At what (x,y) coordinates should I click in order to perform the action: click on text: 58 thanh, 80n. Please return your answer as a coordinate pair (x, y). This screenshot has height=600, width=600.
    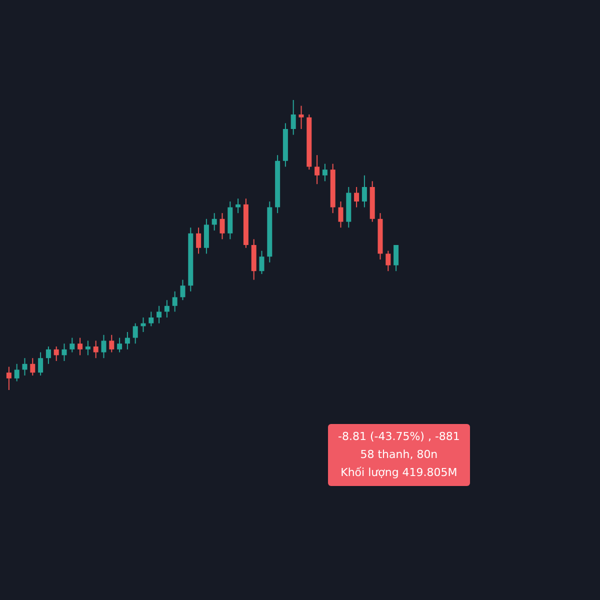
    Looking at the image, I should click on (399, 455).